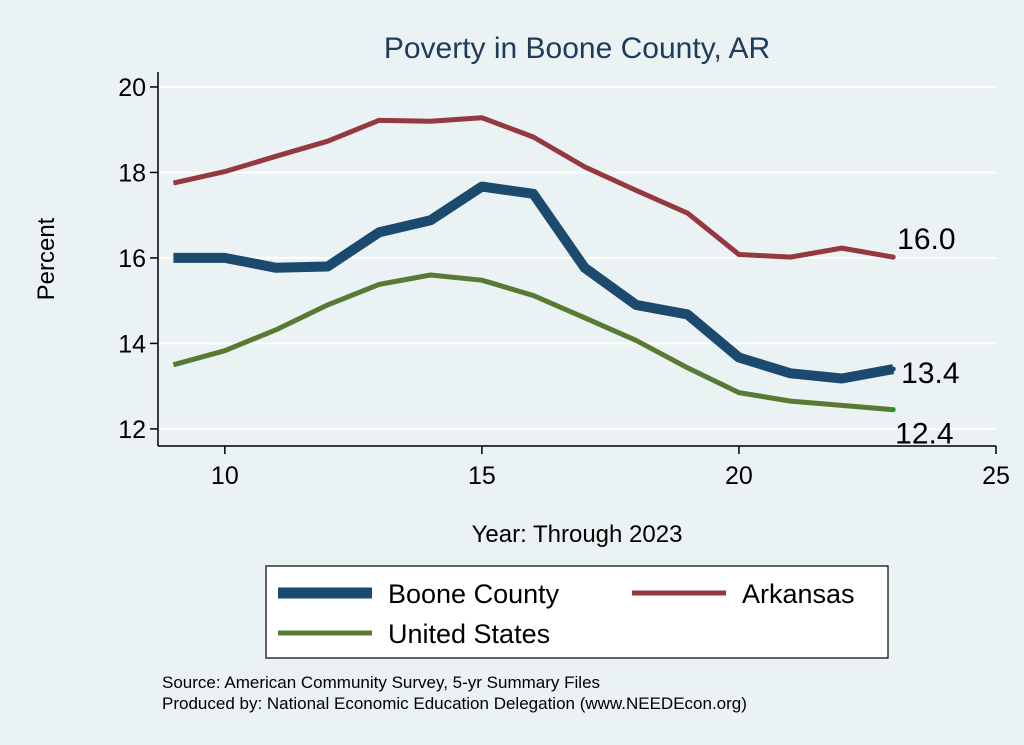  Describe the element at coordinates (577, 534) in the screenshot. I see `x-axis-title: Year: Through 2023` at that location.